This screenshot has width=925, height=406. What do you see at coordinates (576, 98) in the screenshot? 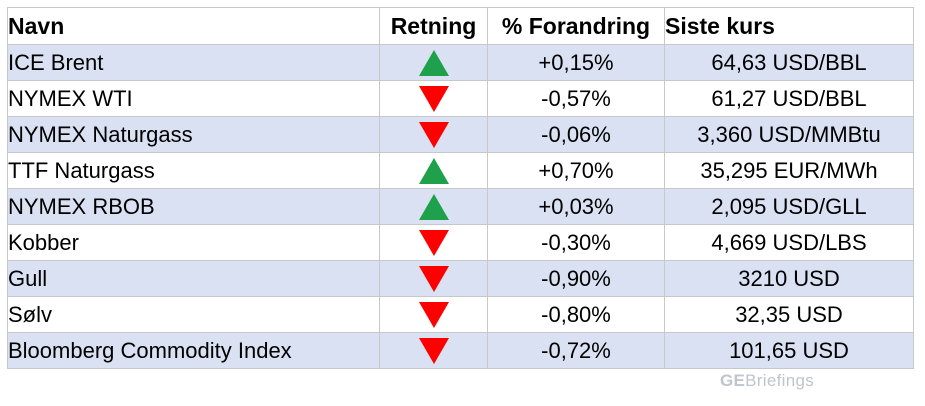
I see `row-change: -0,57%` at bounding box center [576, 98].